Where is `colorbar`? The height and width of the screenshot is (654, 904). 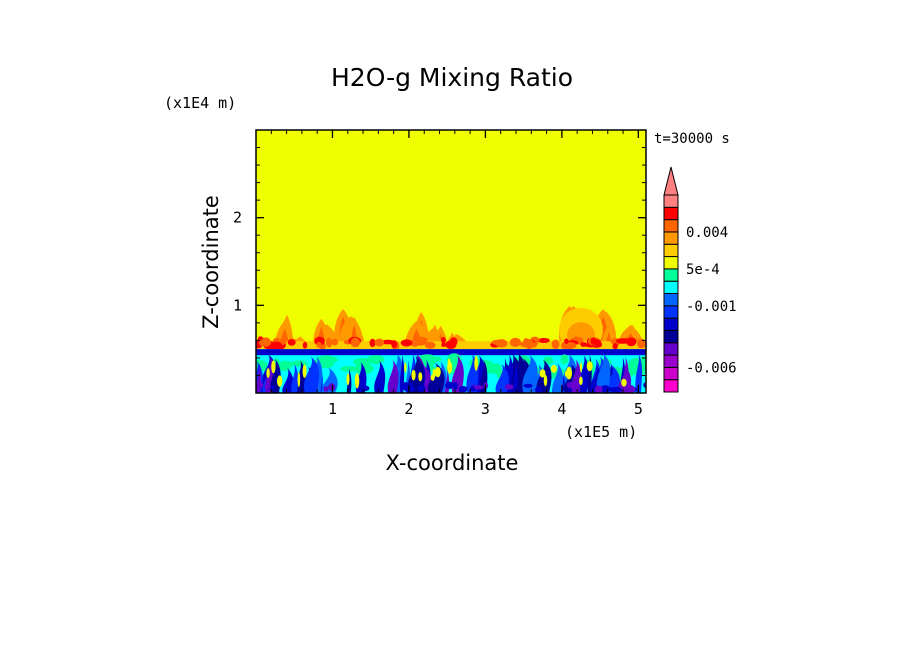
colorbar is located at coordinates (671, 279).